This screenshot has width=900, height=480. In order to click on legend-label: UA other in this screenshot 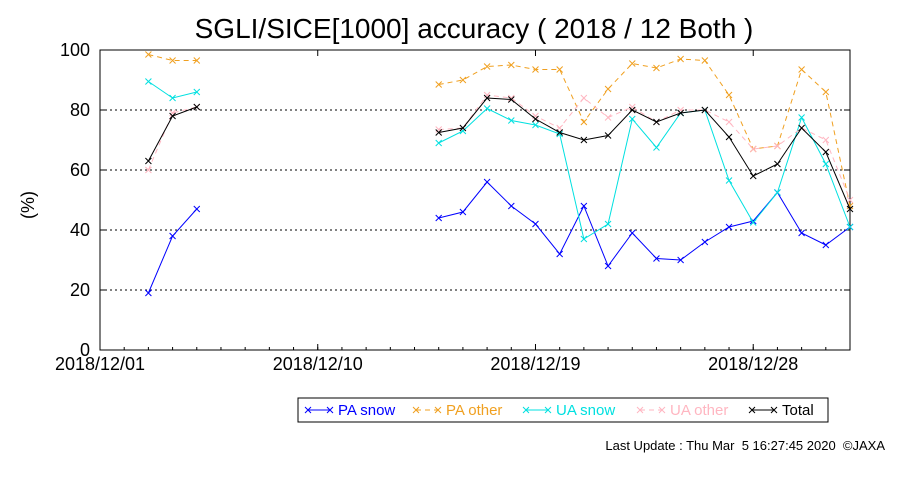, I will do `click(699, 410)`.